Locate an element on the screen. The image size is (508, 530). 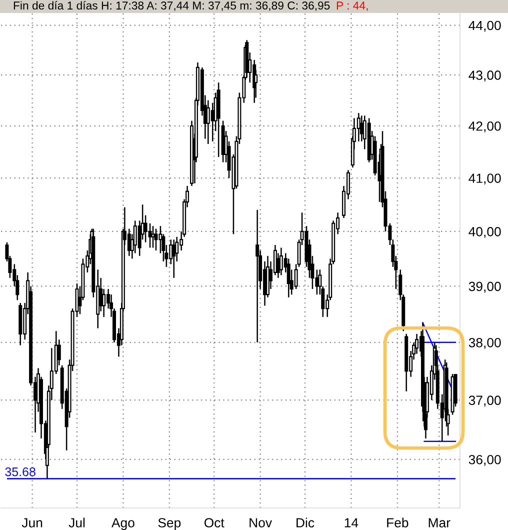
x-tick-label: Jul is located at coordinates (76, 523).